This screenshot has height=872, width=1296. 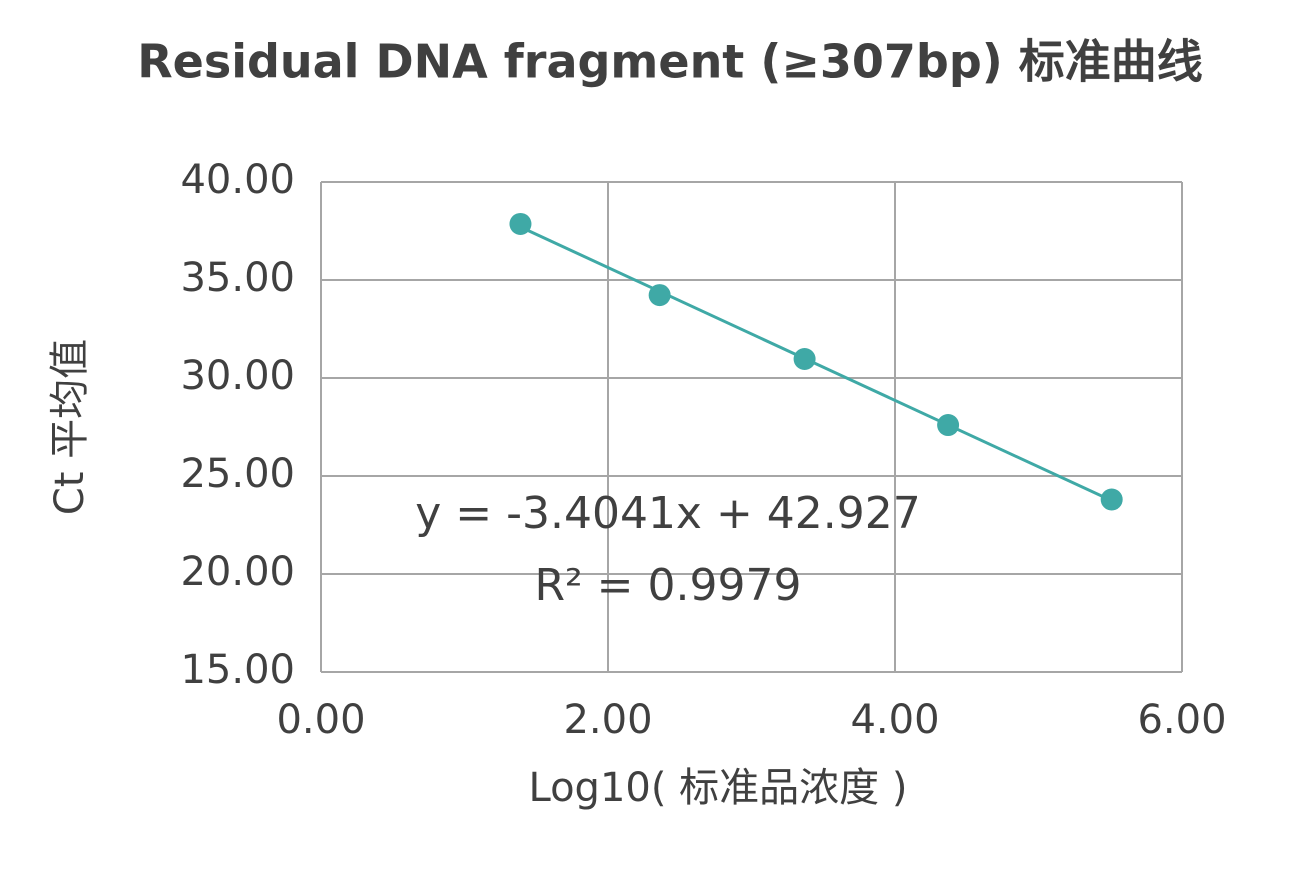 I want to click on x-tick-label: 6.00, so click(x=1181, y=720).